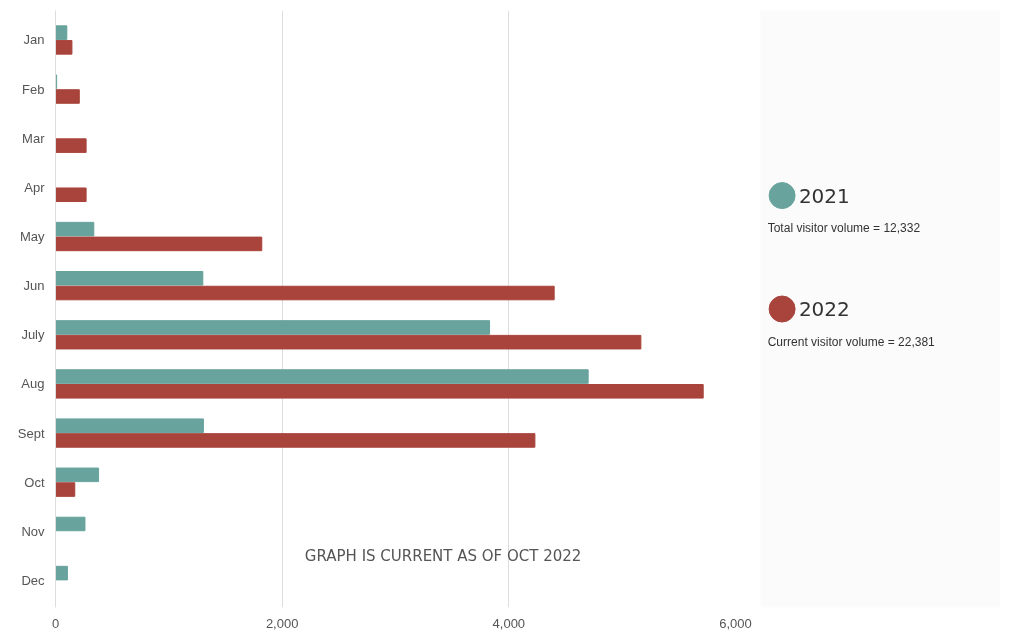 This screenshot has height=634, width=1011. What do you see at coordinates (31, 433) in the screenshot?
I see `y-tick-label: Sept` at bounding box center [31, 433].